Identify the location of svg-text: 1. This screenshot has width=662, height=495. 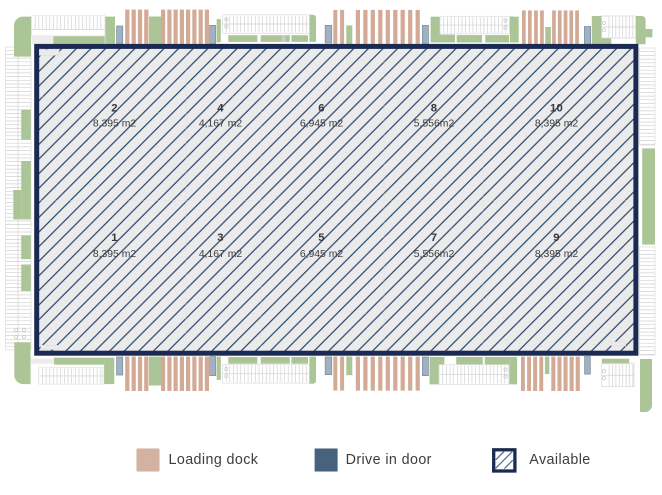
(114, 238).